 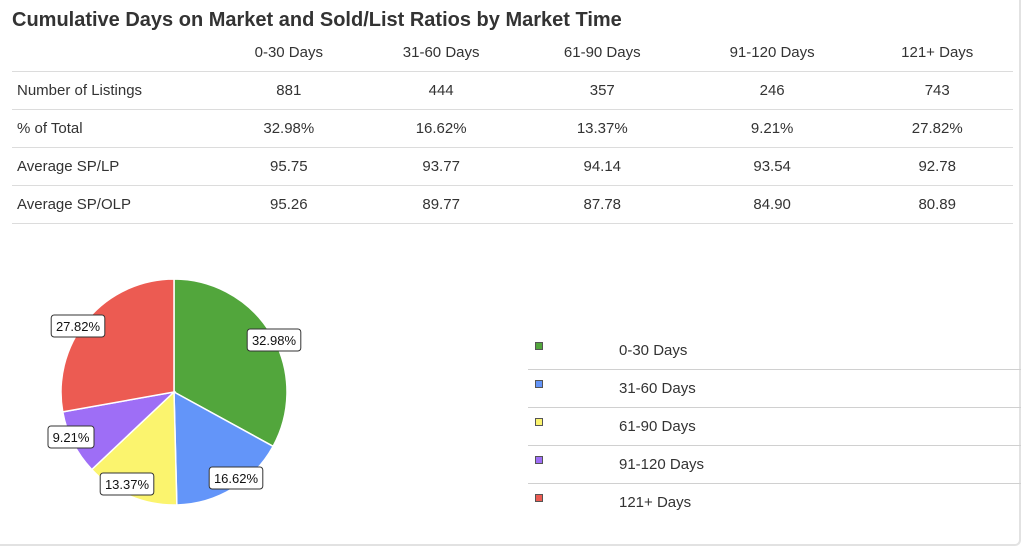 I want to click on slice-data-label: 27.82%, so click(x=78, y=326).